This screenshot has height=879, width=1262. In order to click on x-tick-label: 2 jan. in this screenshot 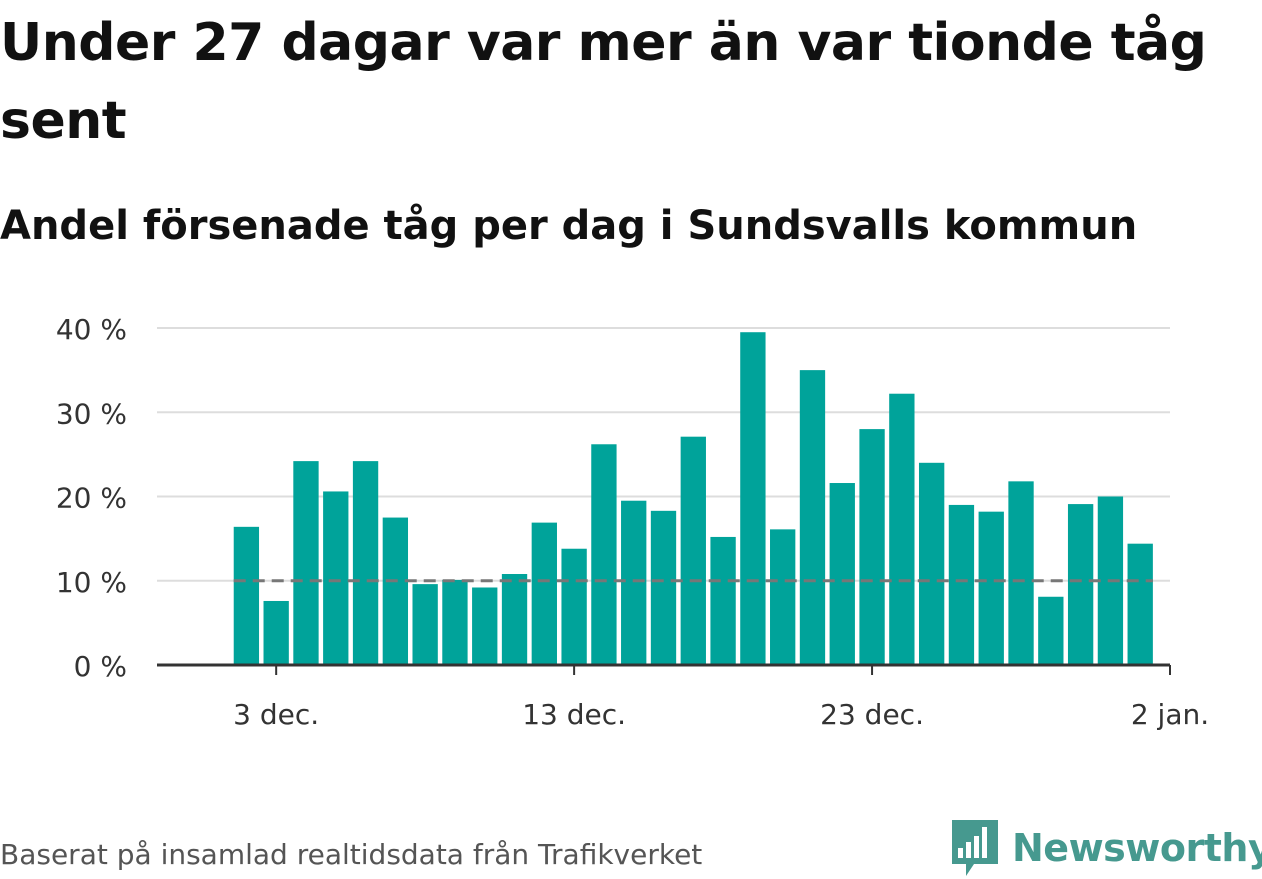, I will do `click(1170, 714)`.